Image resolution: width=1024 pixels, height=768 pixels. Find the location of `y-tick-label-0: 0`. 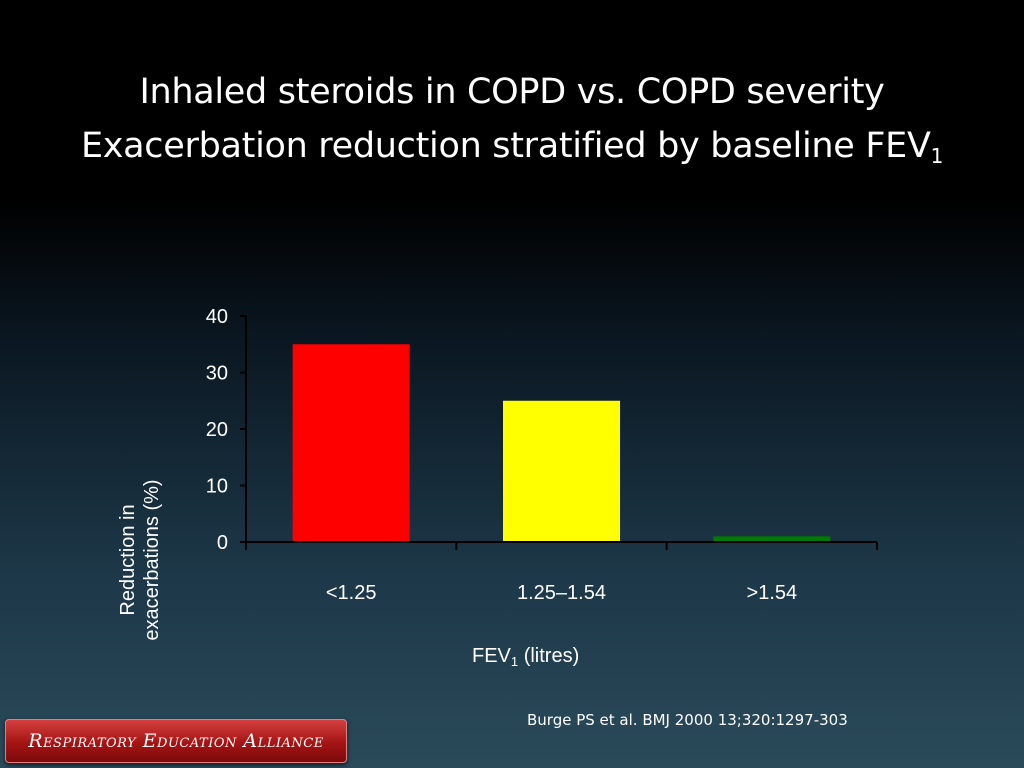

y-tick-label-0: 0 is located at coordinates (222, 543).